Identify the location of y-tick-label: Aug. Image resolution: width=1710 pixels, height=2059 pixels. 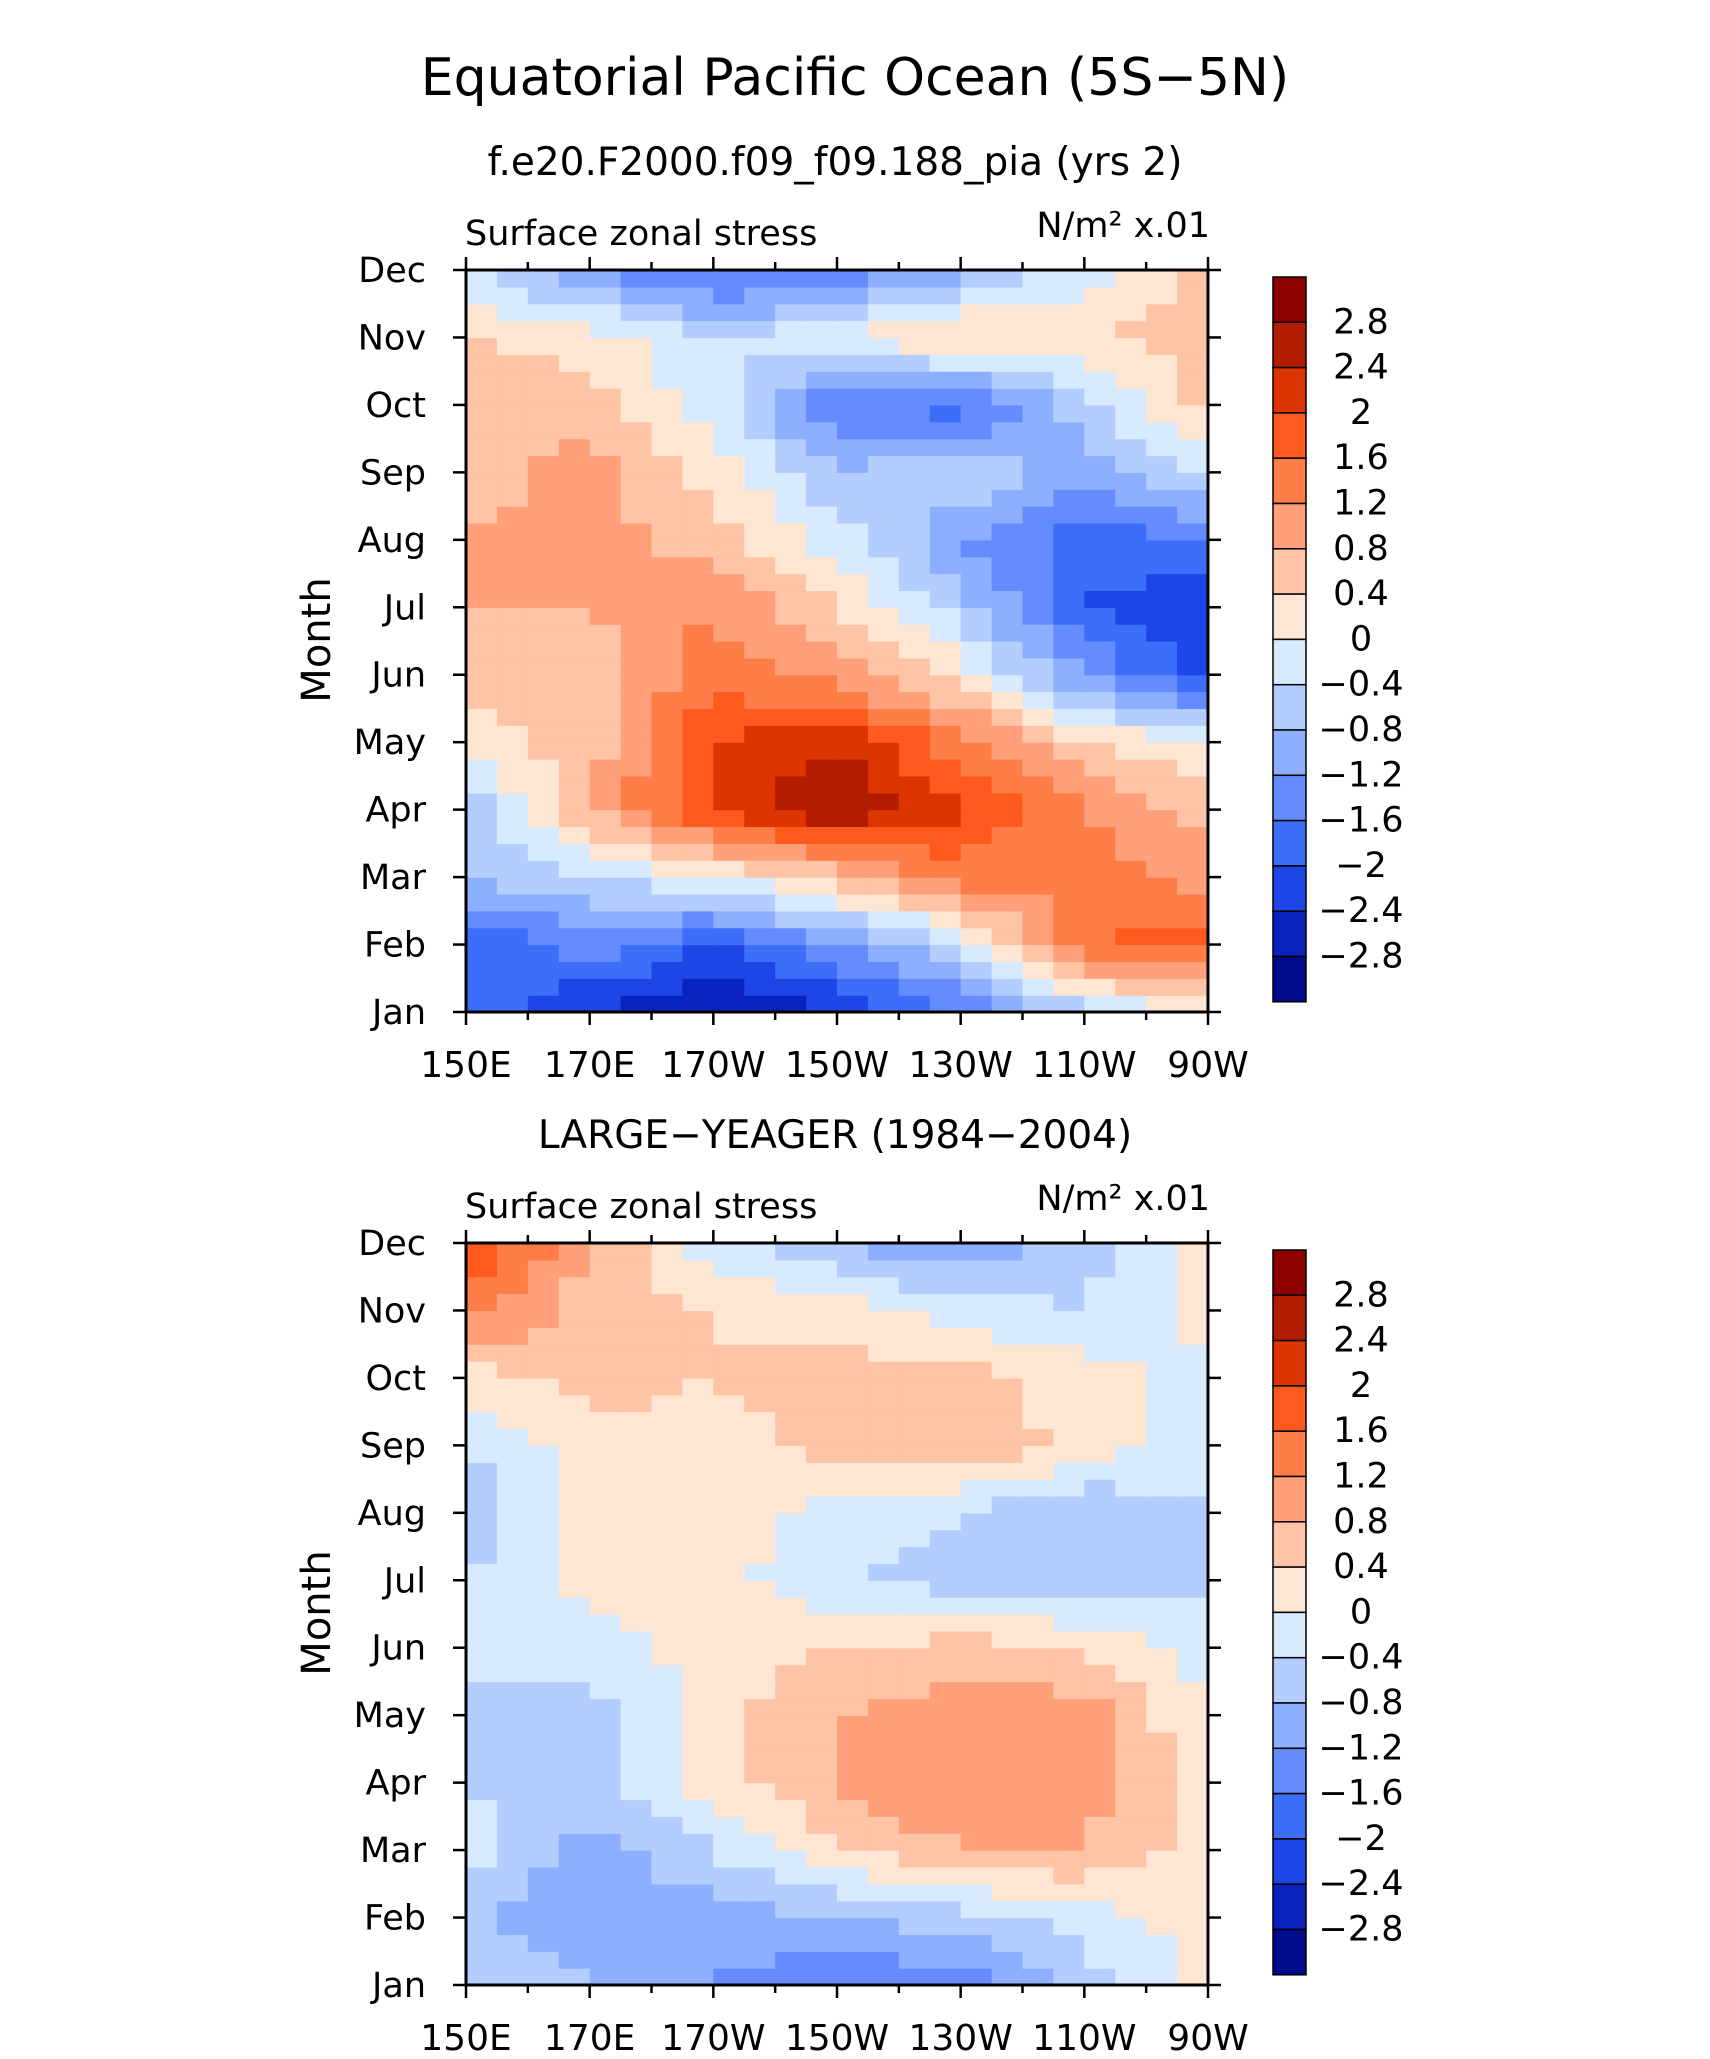
(392, 541).